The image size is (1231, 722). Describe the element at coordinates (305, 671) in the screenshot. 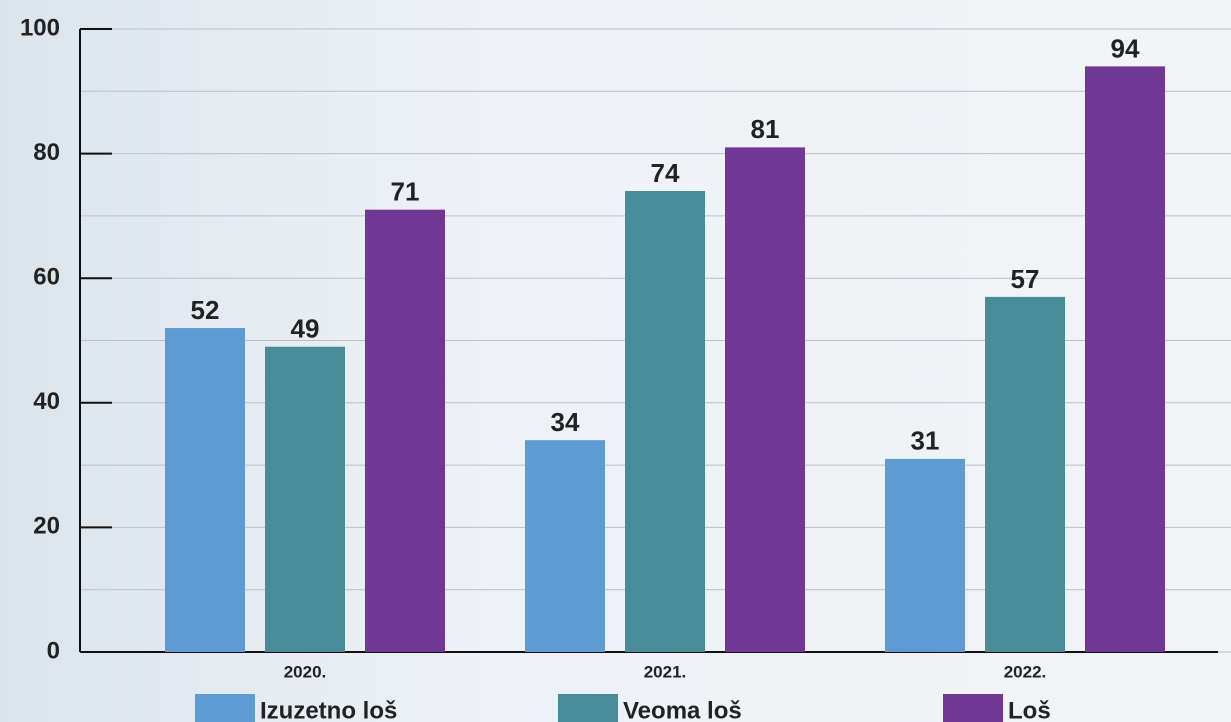

I see `x-tick-label: 2020.` at that location.